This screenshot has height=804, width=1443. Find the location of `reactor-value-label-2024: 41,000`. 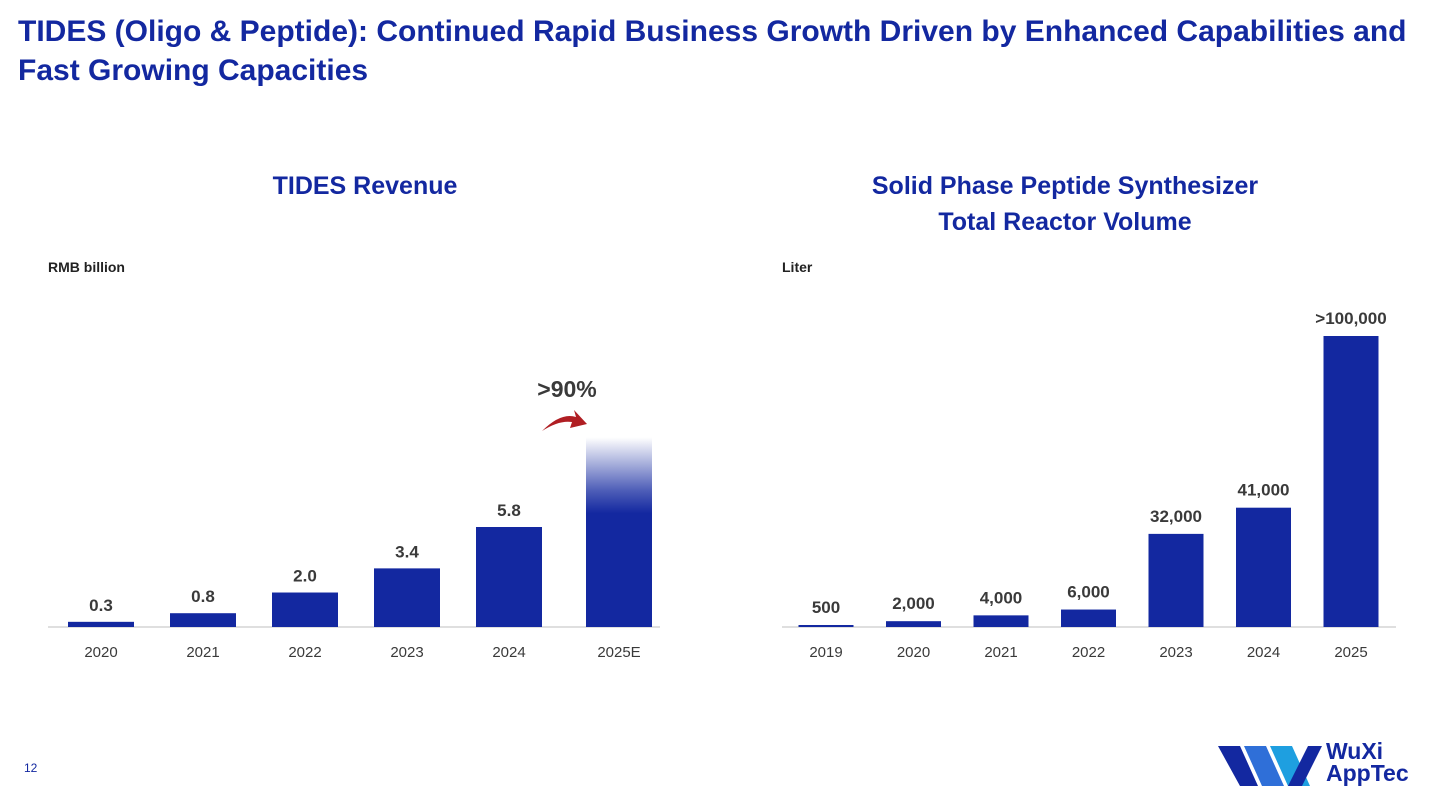

reactor-value-label-2024: 41,000 is located at coordinates (1264, 490).